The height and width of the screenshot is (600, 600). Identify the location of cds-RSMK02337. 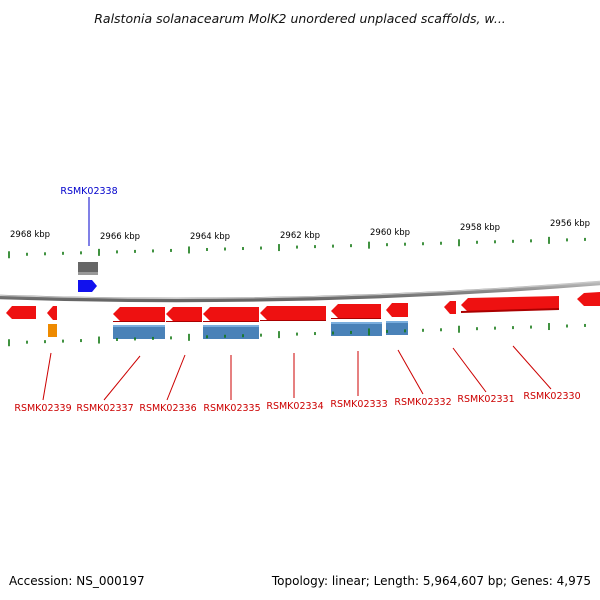
(139, 332).